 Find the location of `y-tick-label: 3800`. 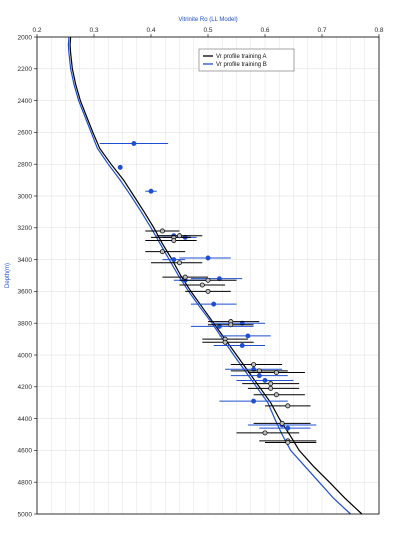

y-tick-label: 3800 is located at coordinates (25, 324).